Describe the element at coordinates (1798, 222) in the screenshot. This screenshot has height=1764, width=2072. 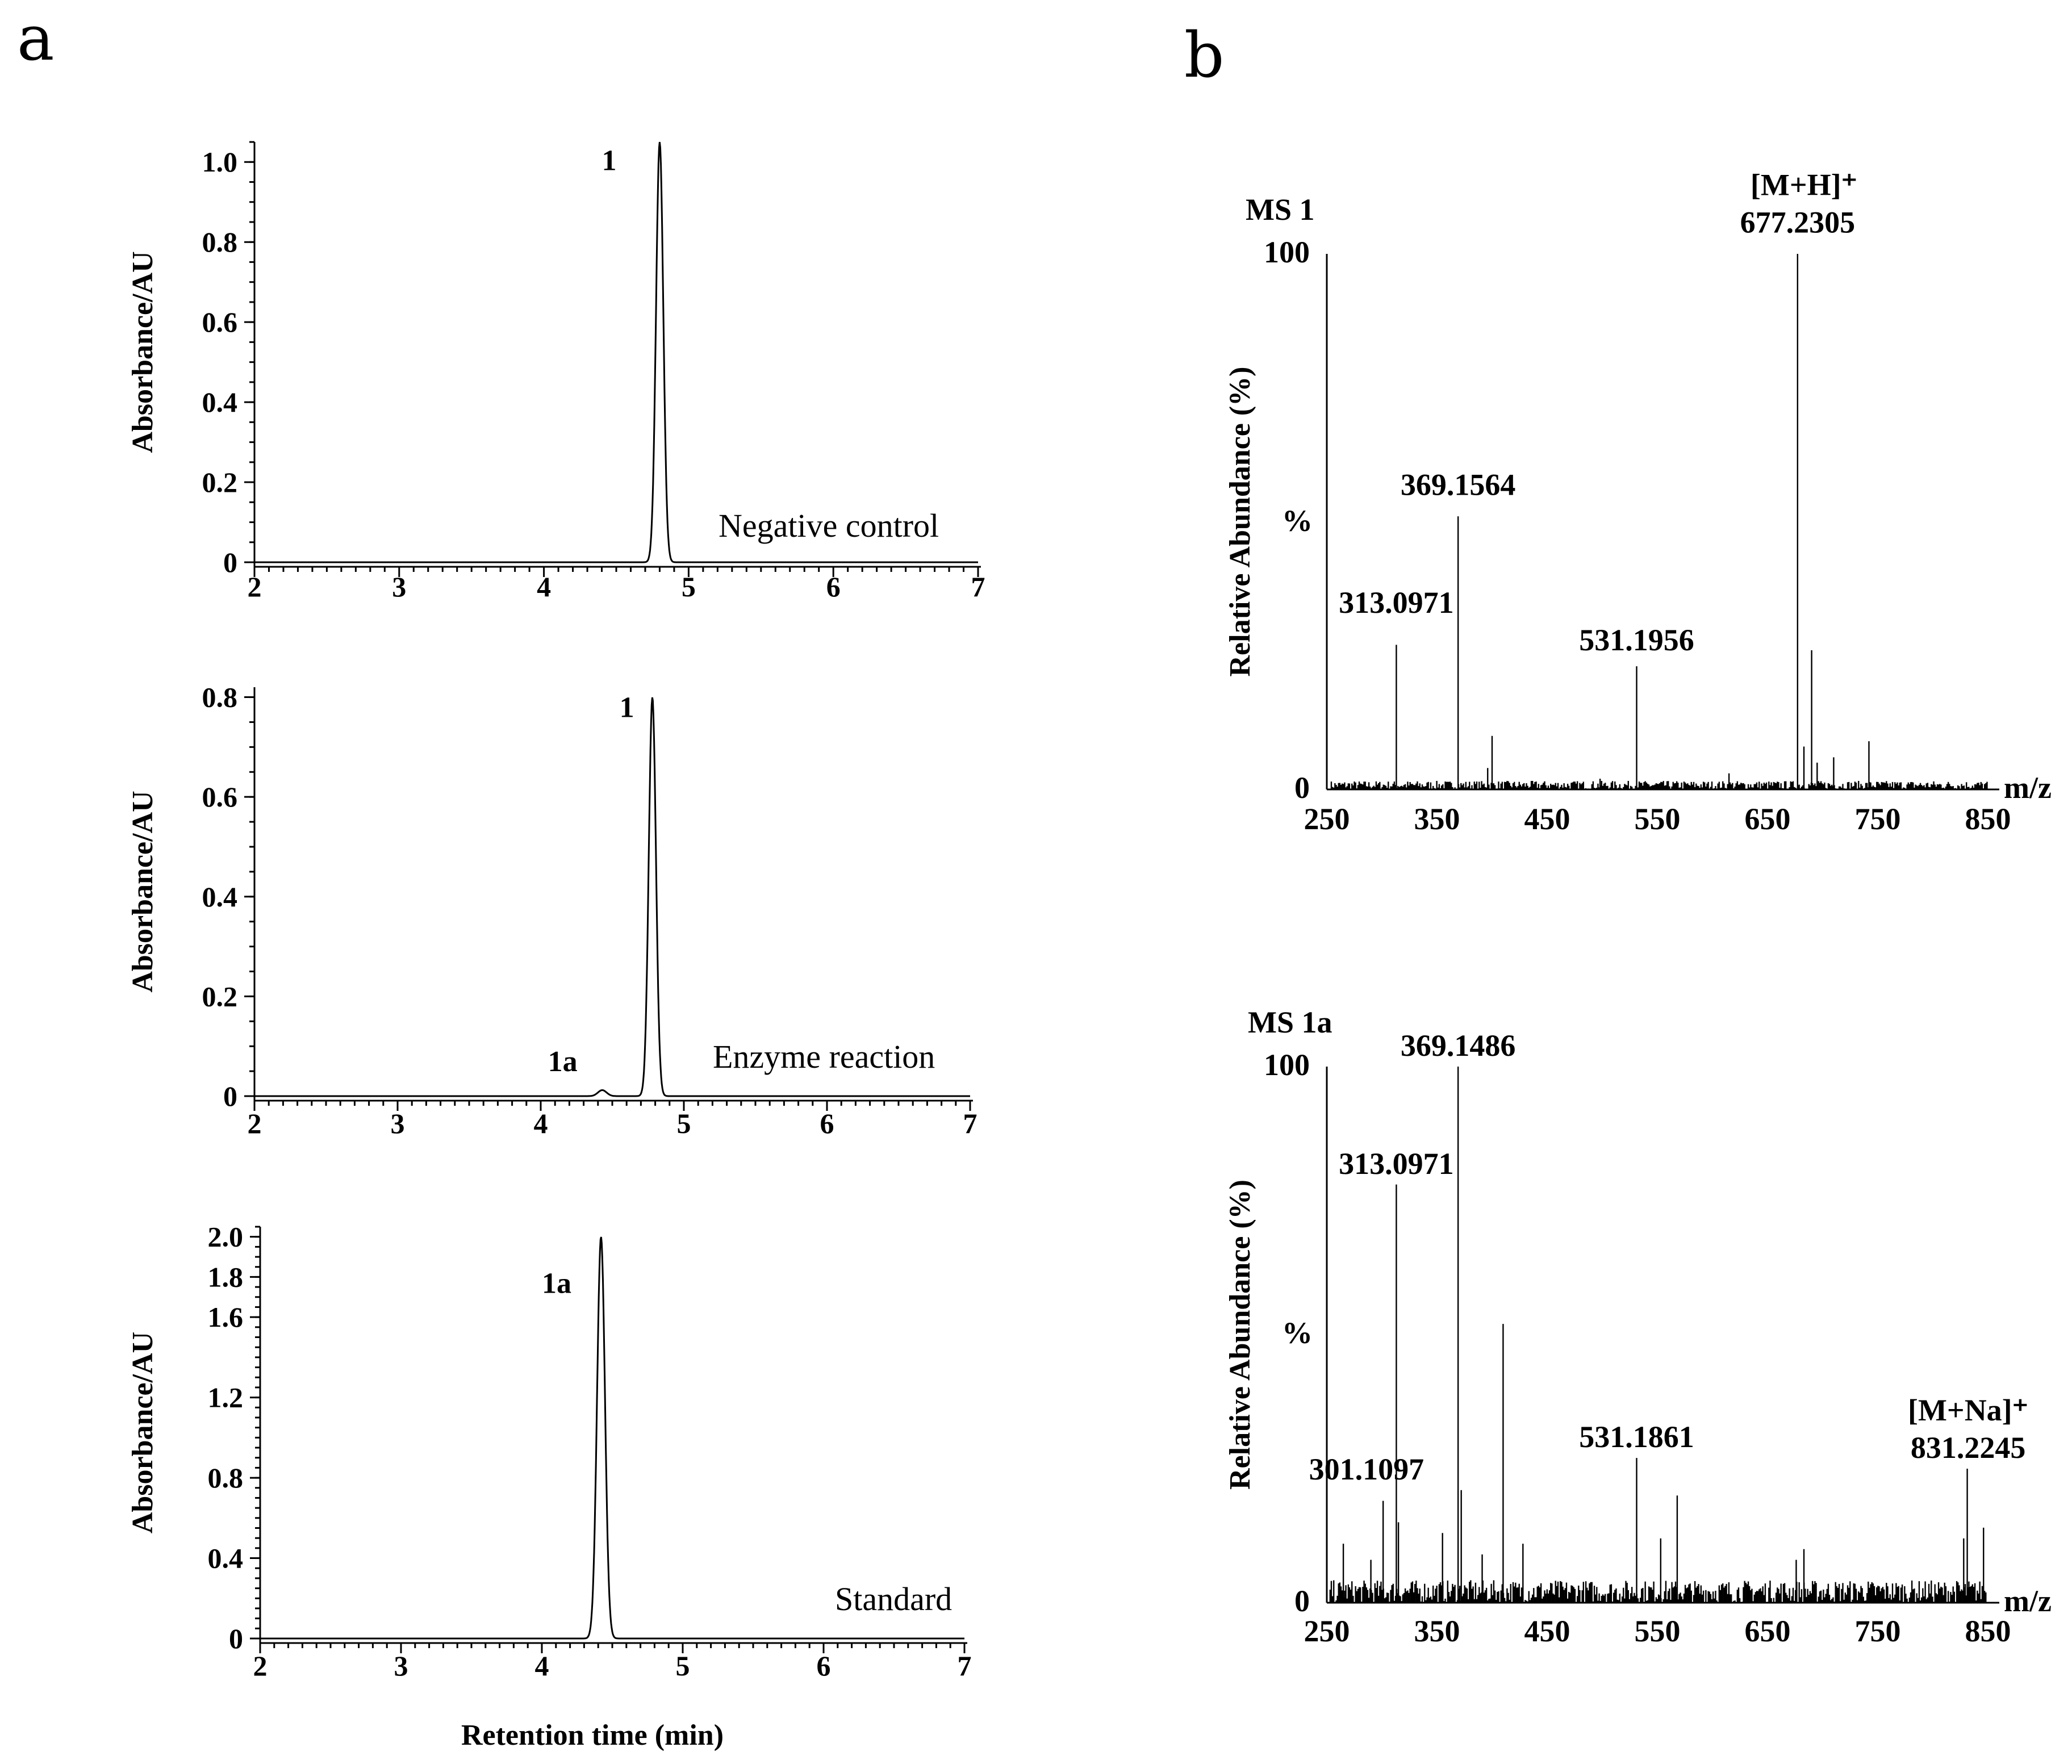
I see `peak-annotation: 677.2305` at that location.